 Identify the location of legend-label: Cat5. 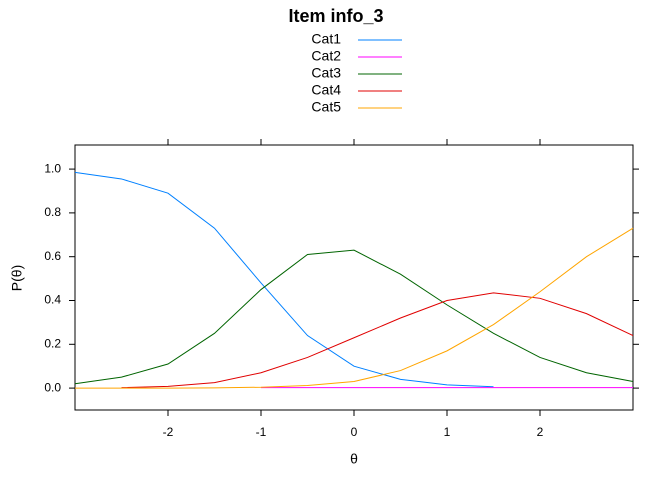
(326, 107).